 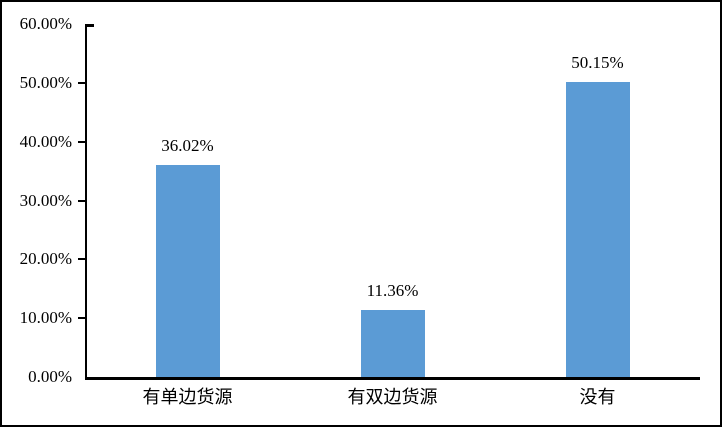 I want to click on y-axis-tick-label: 60.00%, so click(x=45, y=23).